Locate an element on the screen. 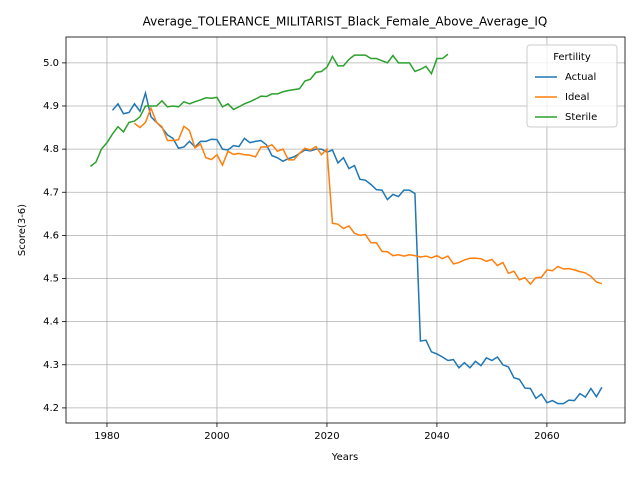 This screenshot has width=640, height=480. y-tick-label: 4.6 is located at coordinates (51, 235).